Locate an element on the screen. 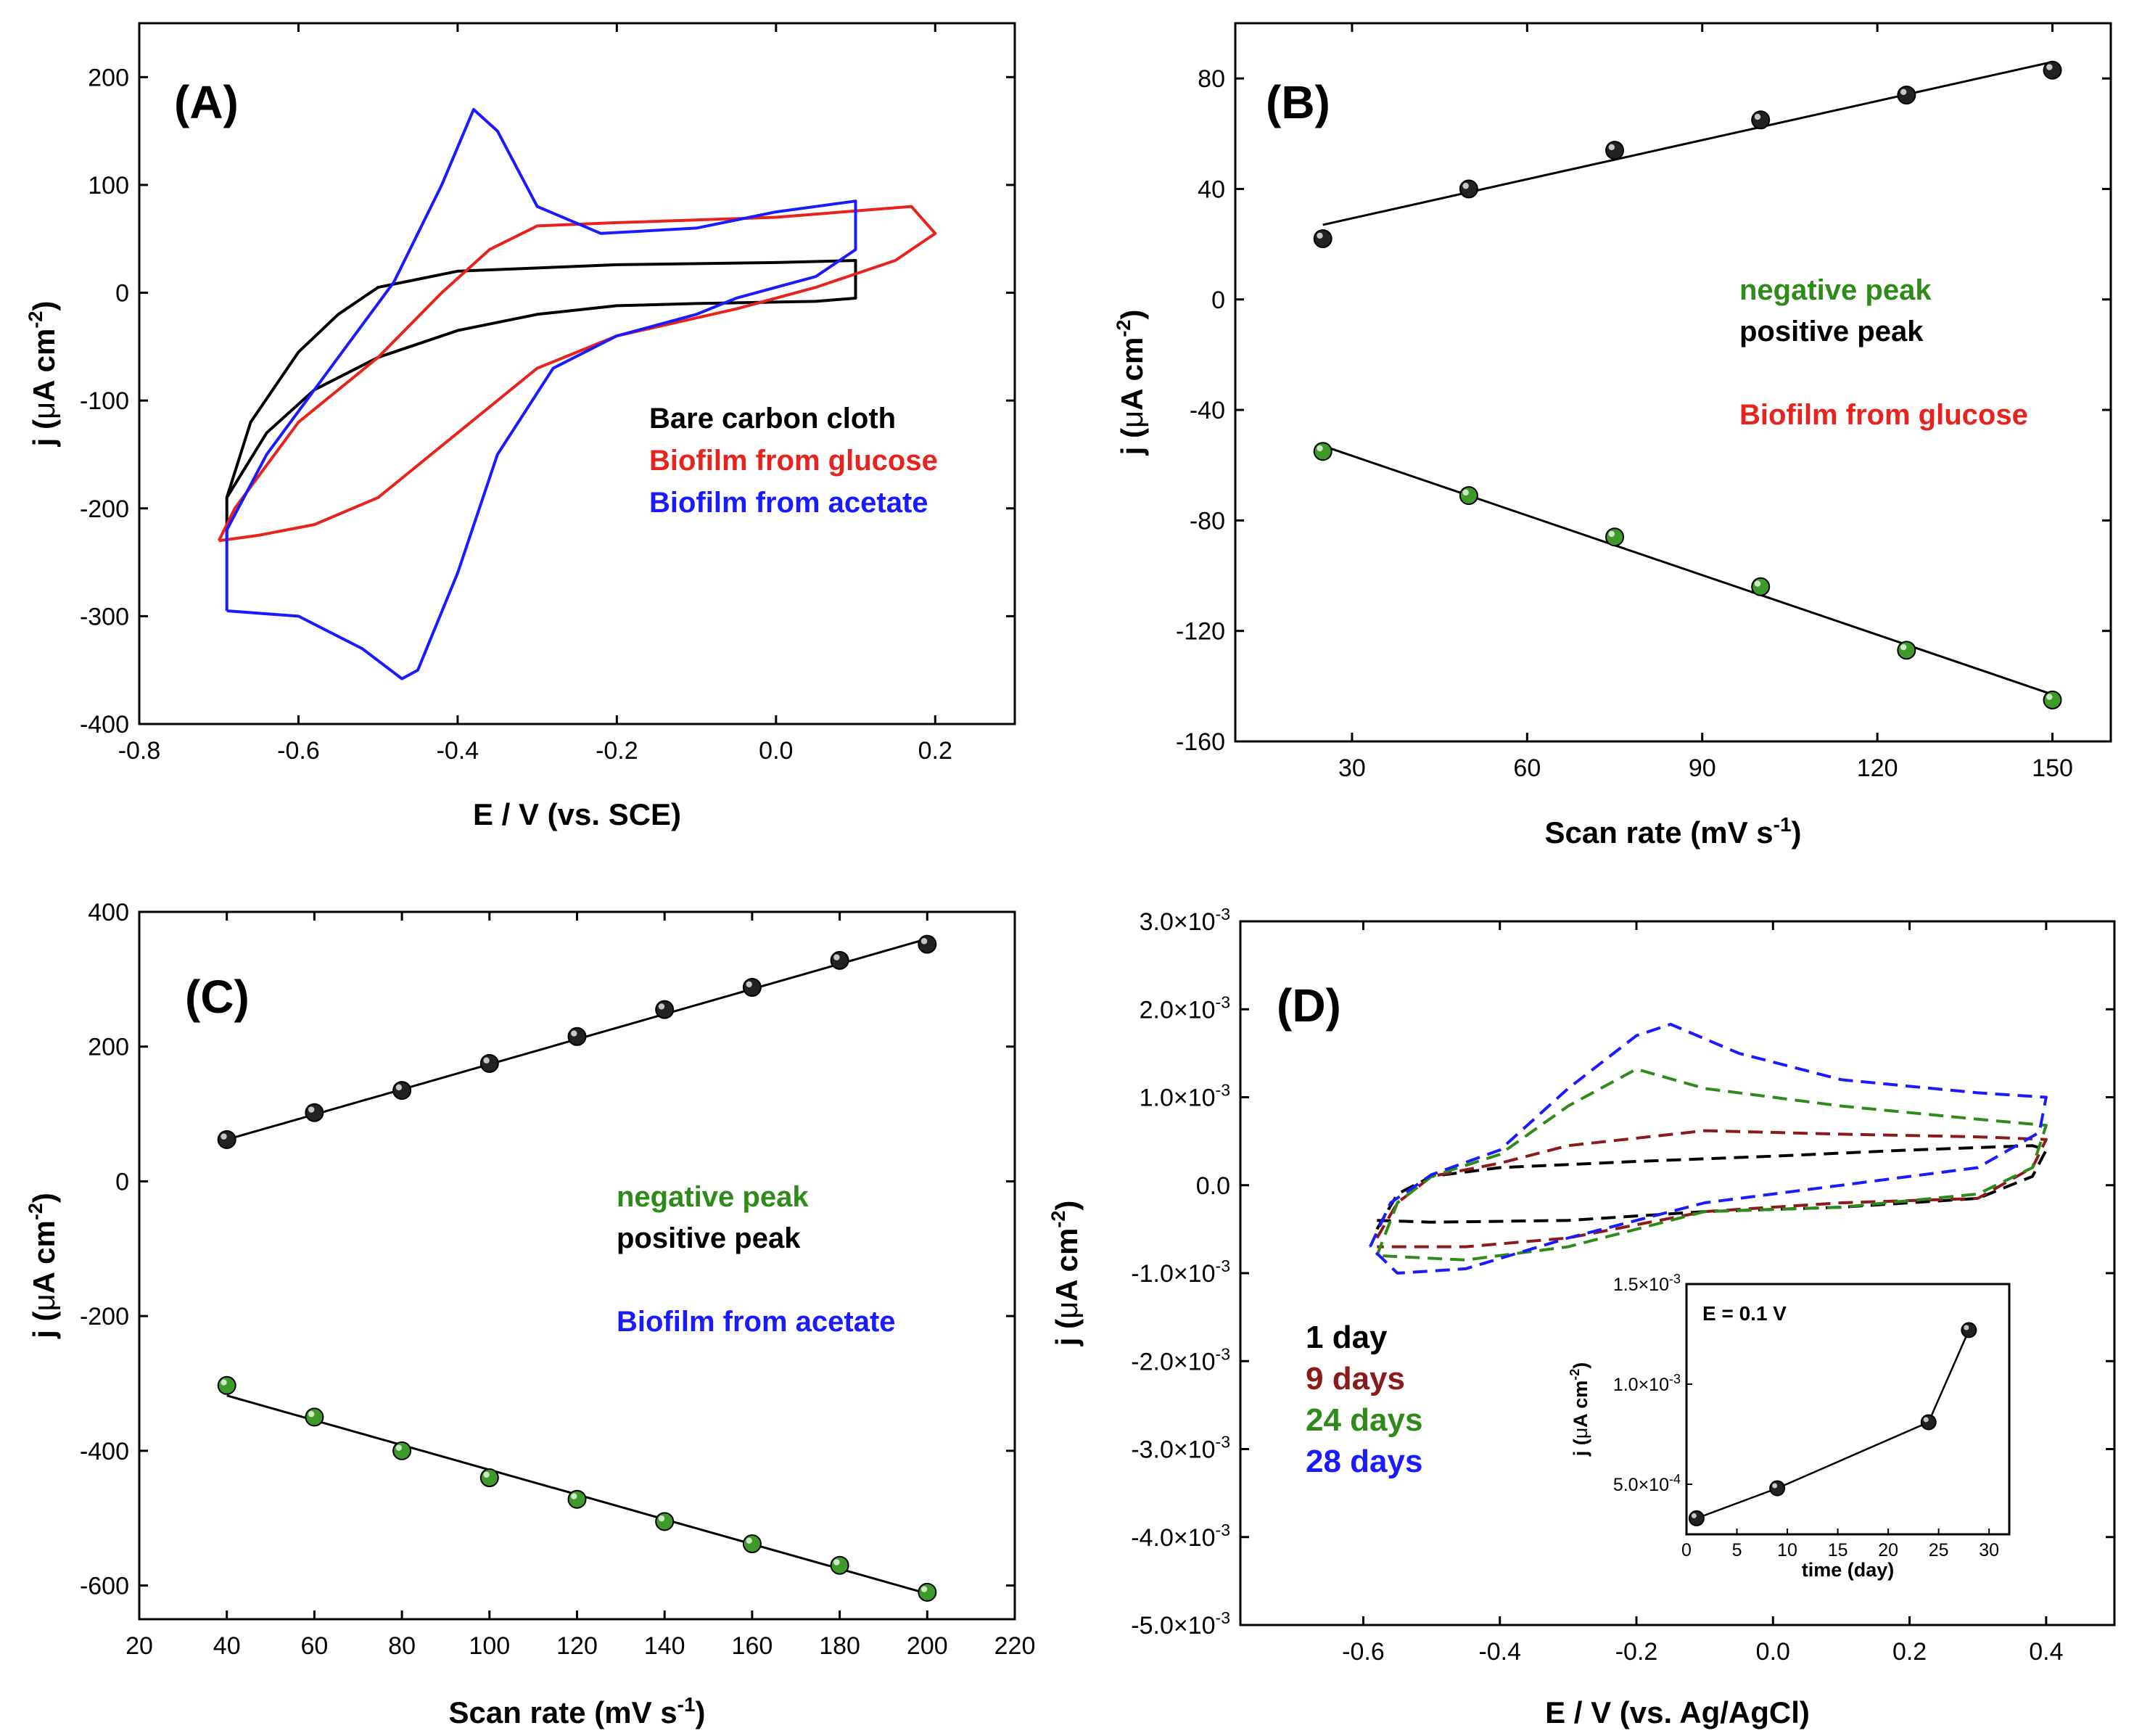 The width and height of the screenshot is (2142, 1736). y-tick-label: -3.0×10⁻³ is located at coordinates (1180, 1448).